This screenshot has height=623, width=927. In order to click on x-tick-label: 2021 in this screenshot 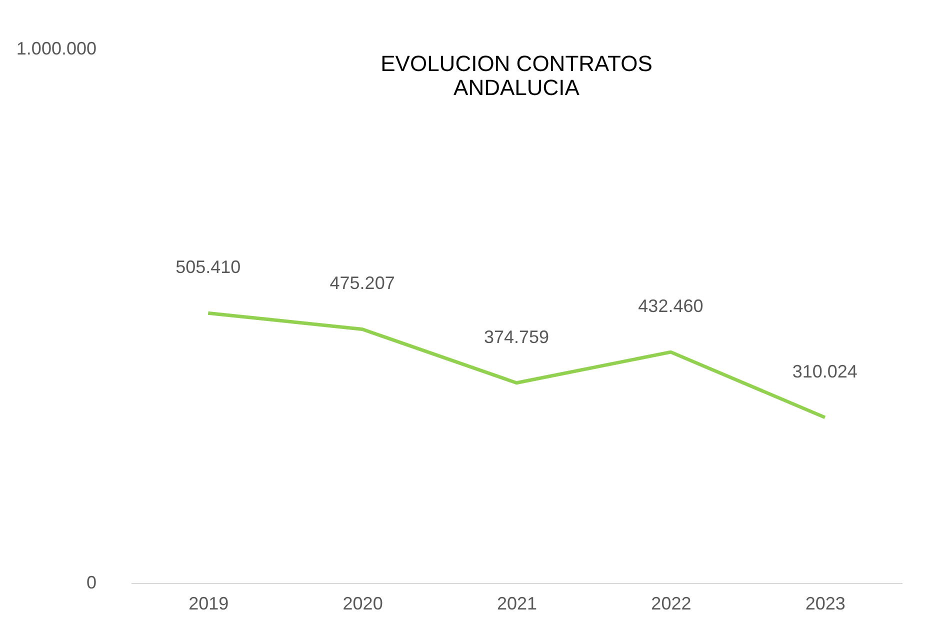, I will do `click(517, 604)`.